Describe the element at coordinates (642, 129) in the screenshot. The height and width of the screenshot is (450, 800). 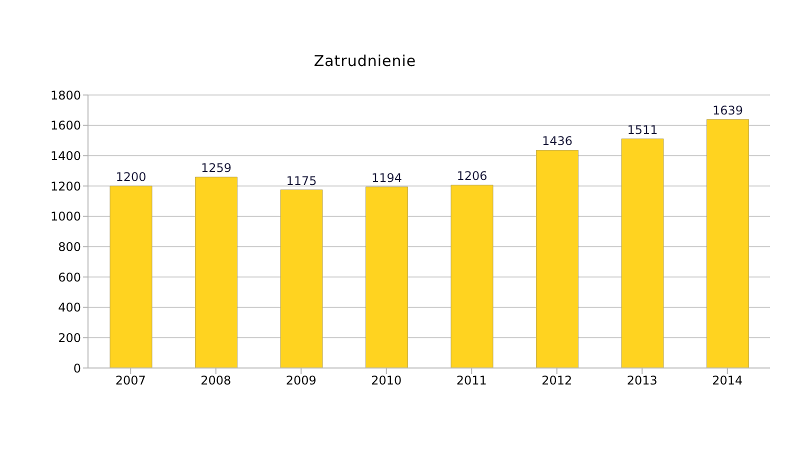
I see `data-label: 1511` at that location.